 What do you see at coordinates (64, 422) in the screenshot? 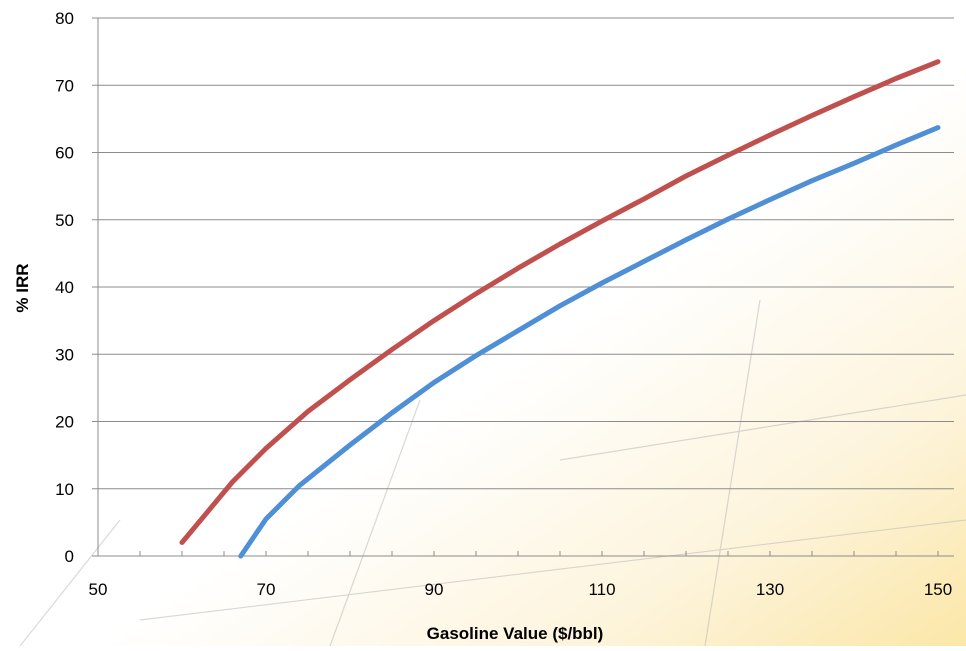
I see `y-tick-label: 20` at bounding box center [64, 422].